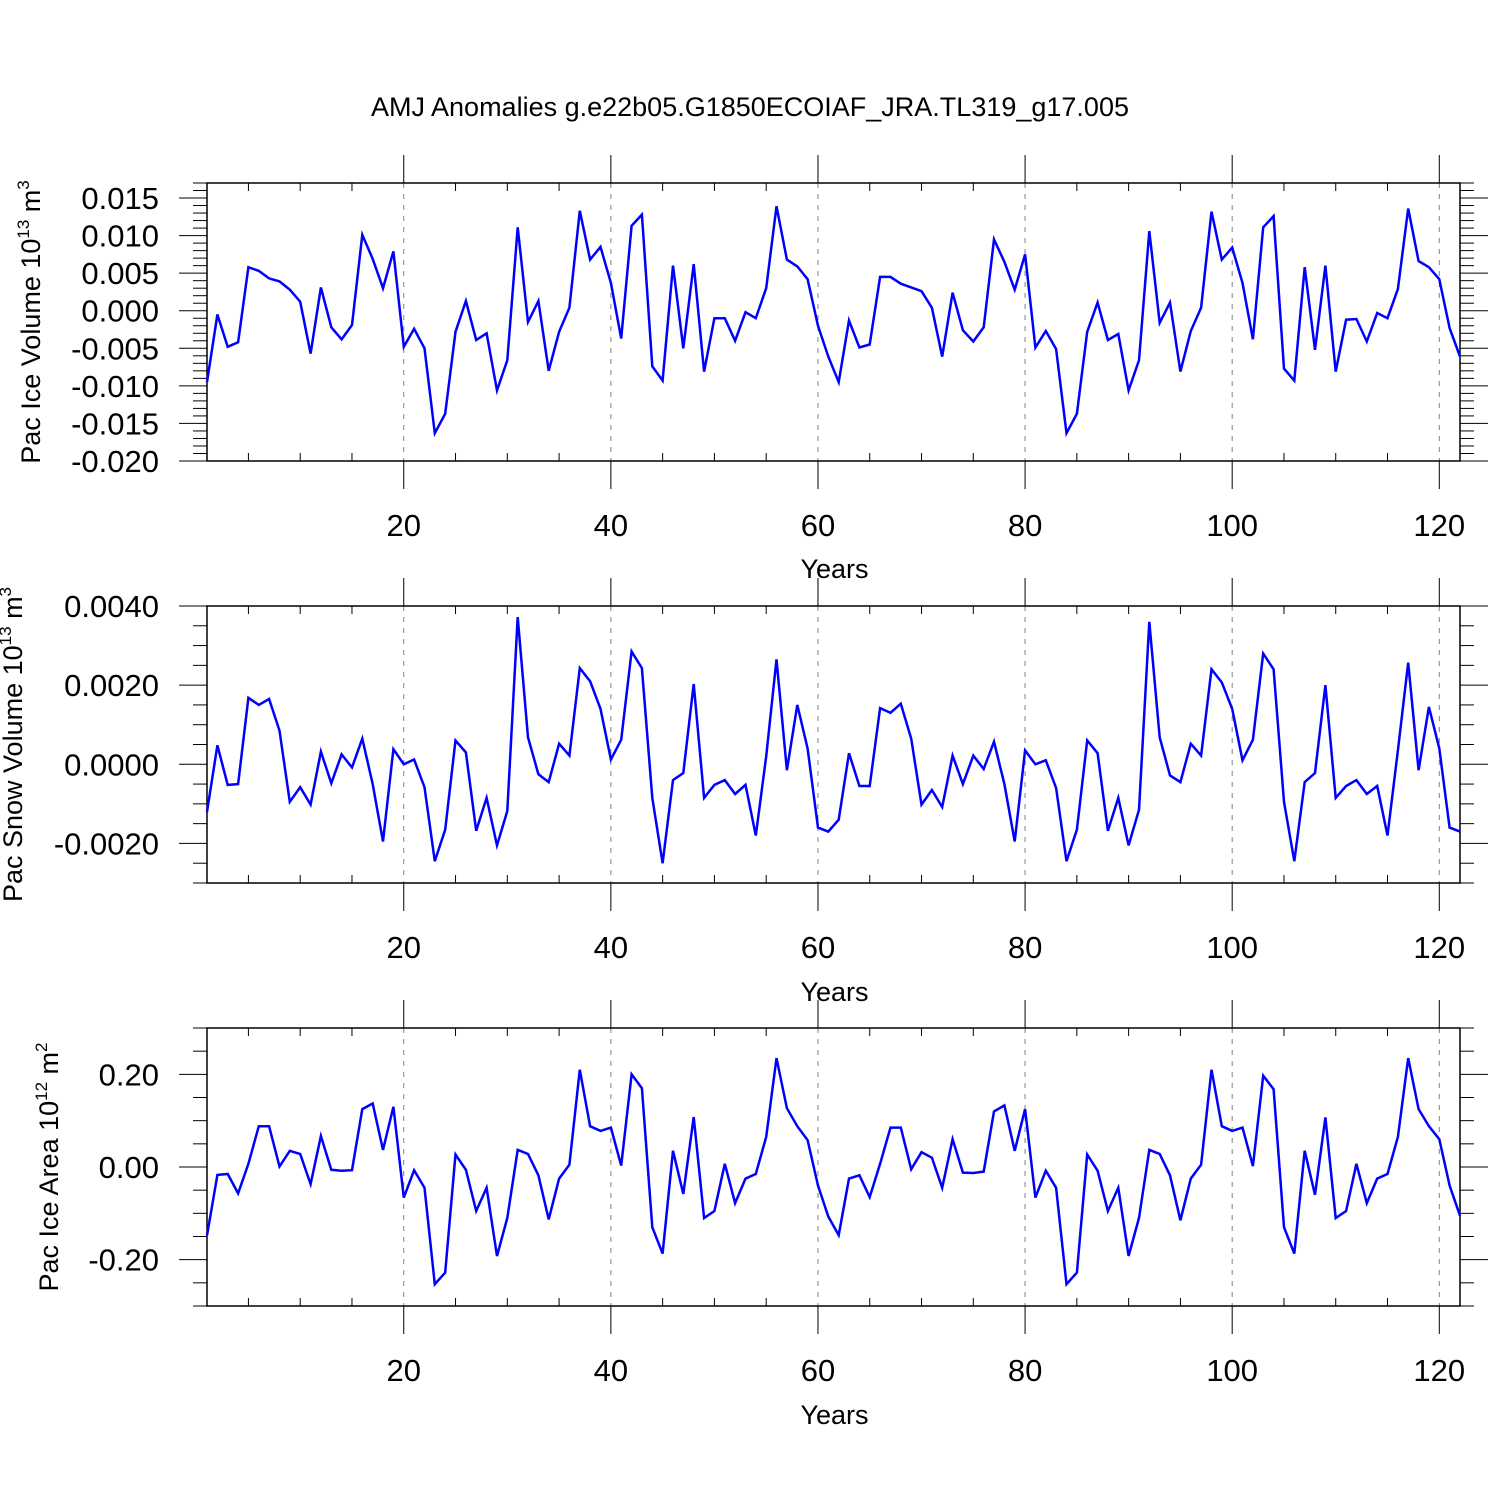  Describe the element at coordinates (120, 236) in the screenshot. I see `y-tick-label: 0.010` at that location.